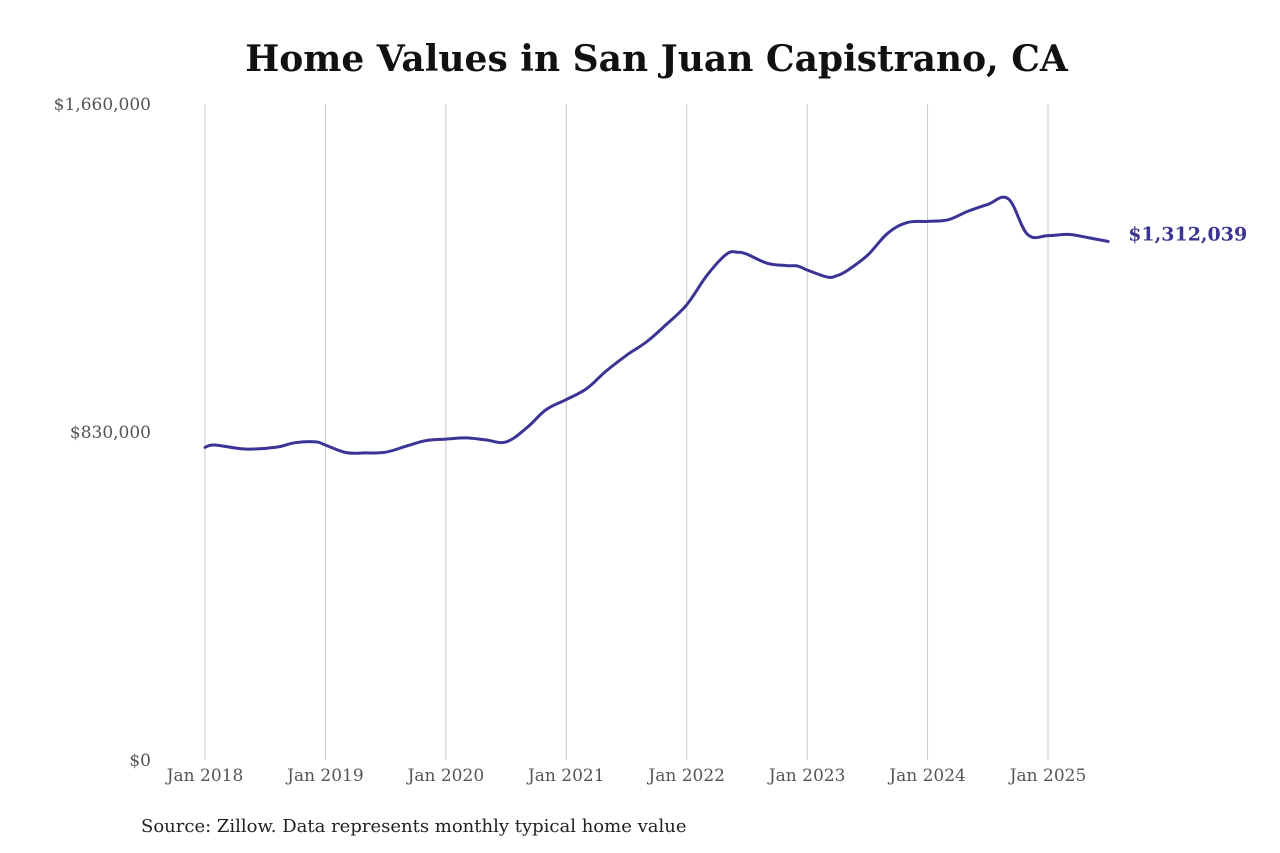  I want to click on y-axis-ticks: $0 $830,000 $1,660,000, so click(102, 433).